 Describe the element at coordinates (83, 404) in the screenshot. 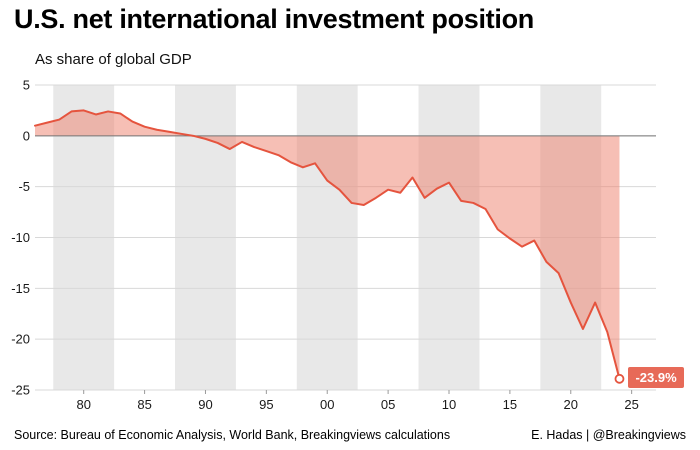

I see `x-tick-label: 80` at that location.